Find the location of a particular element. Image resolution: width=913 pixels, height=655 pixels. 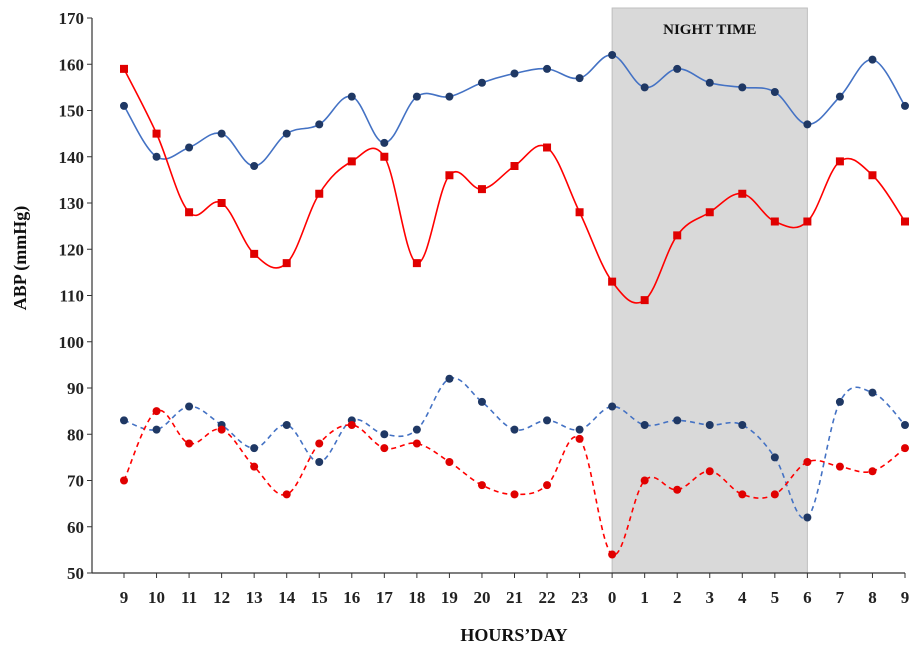

x-tick-label: 2 is located at coordinates (677, 597).